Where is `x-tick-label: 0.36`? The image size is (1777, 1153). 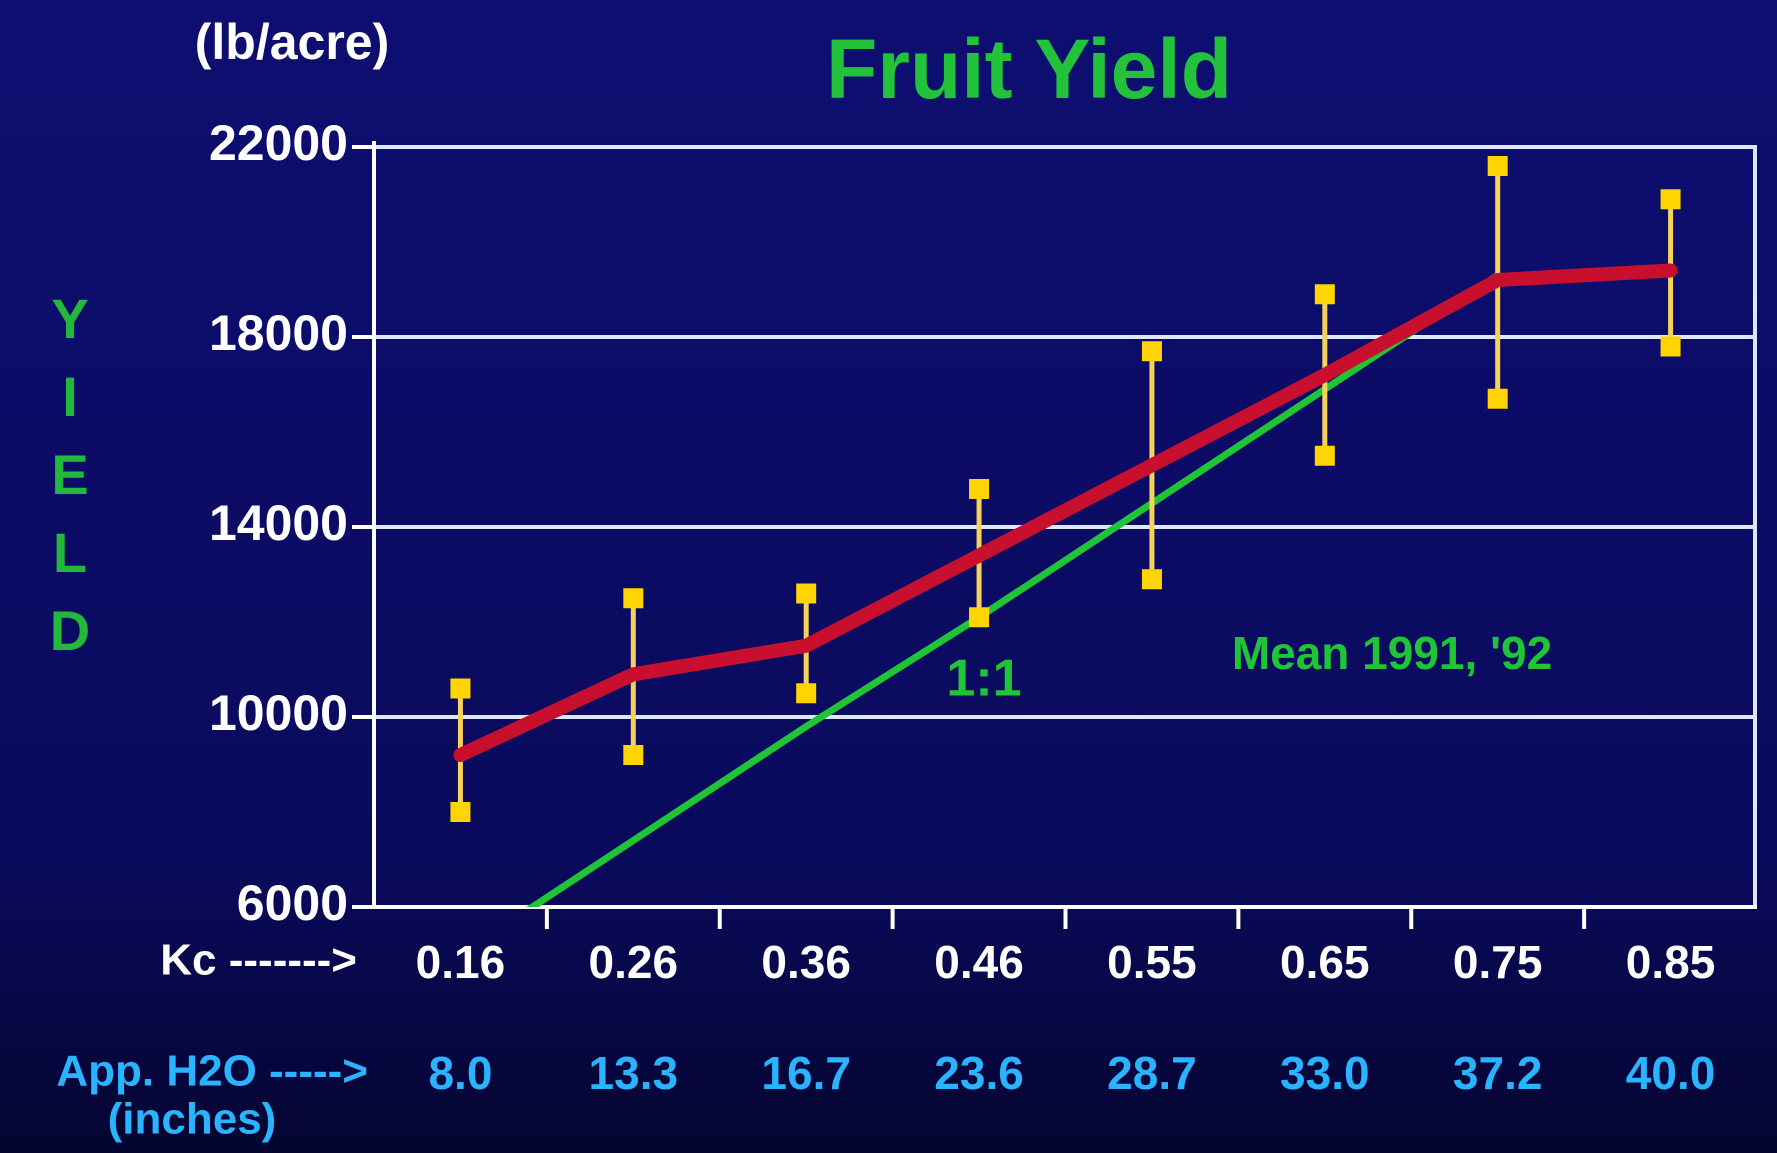 x-tick-label: 0.36 is located at coordinates (806, 962).